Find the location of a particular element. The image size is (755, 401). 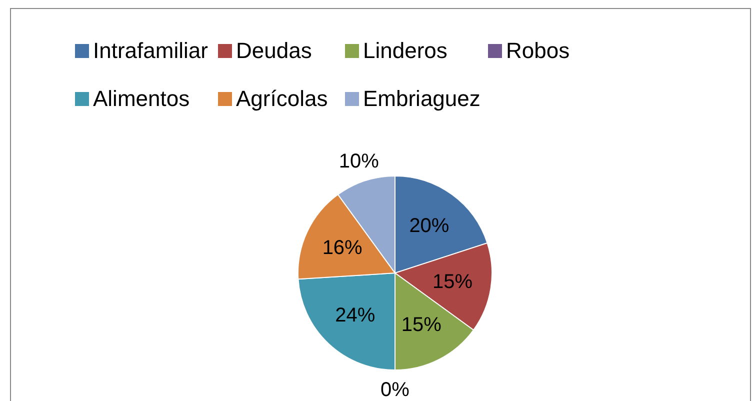

legend-label: Linderos is located at coordinates (405, 51).